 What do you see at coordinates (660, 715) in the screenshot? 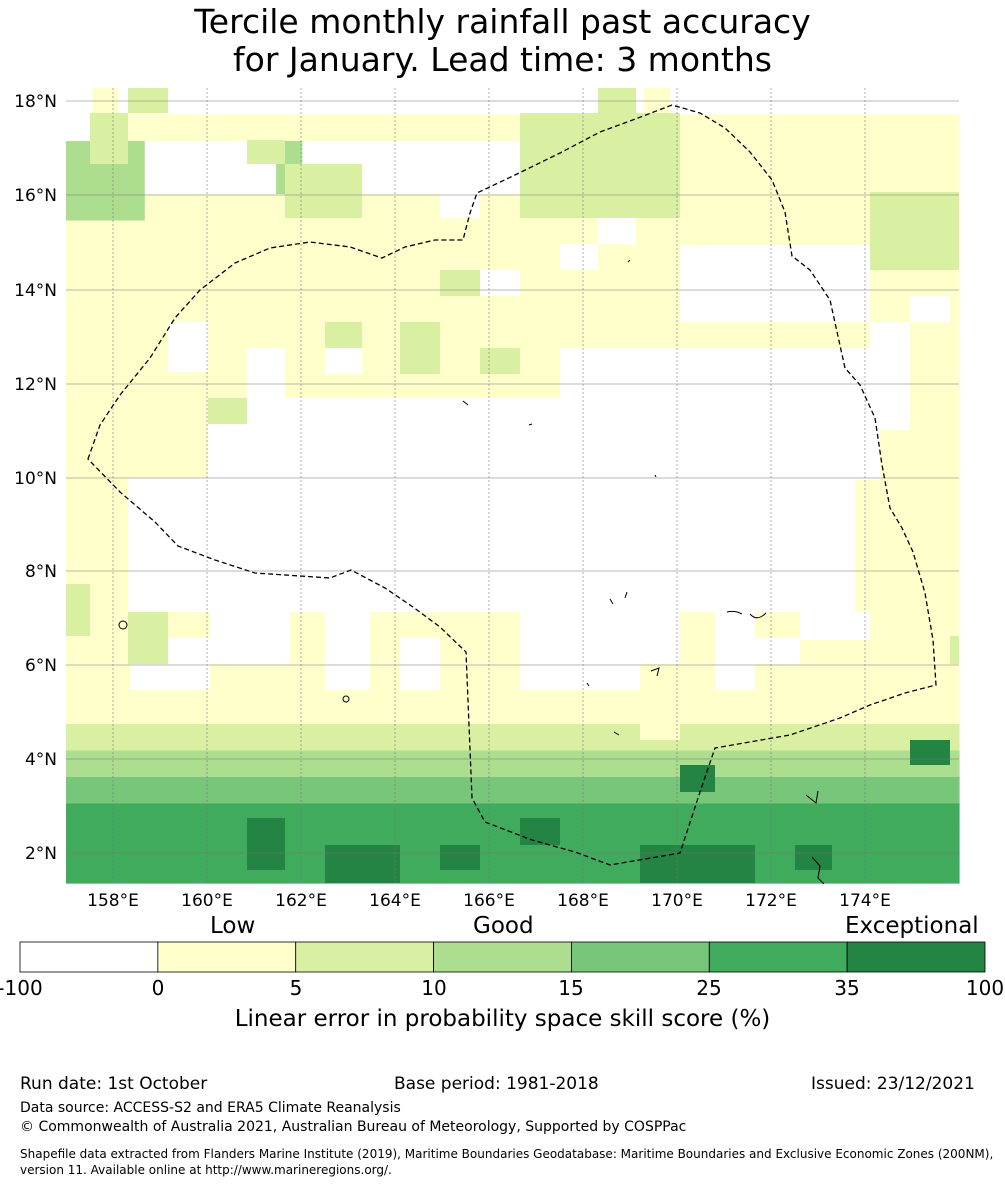
I see `skill-cell-low` at bounding box center [660, 715].